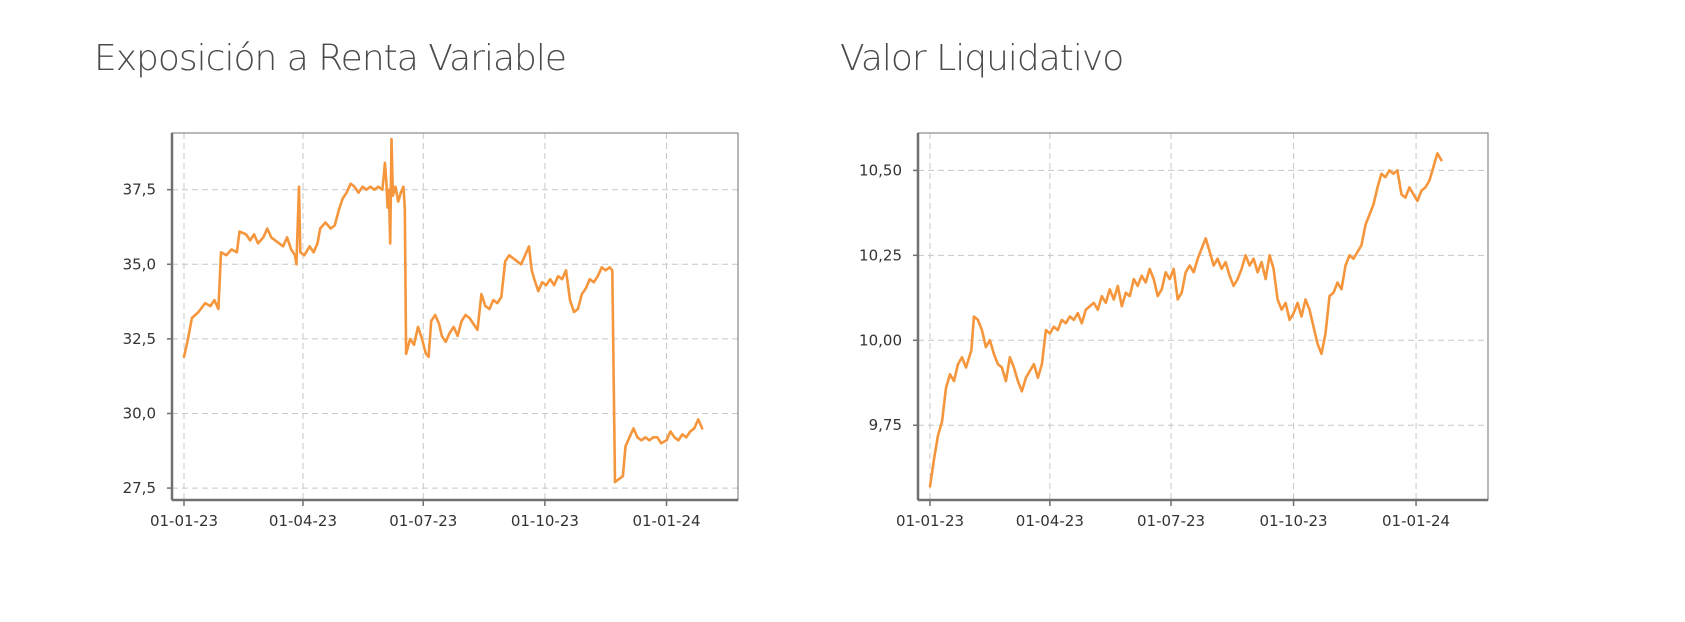 The image size is (1685, 622). Describe the element at coordinates (139, 413) in the screenshot. I see `y-tick-label: 30,0` at that location.